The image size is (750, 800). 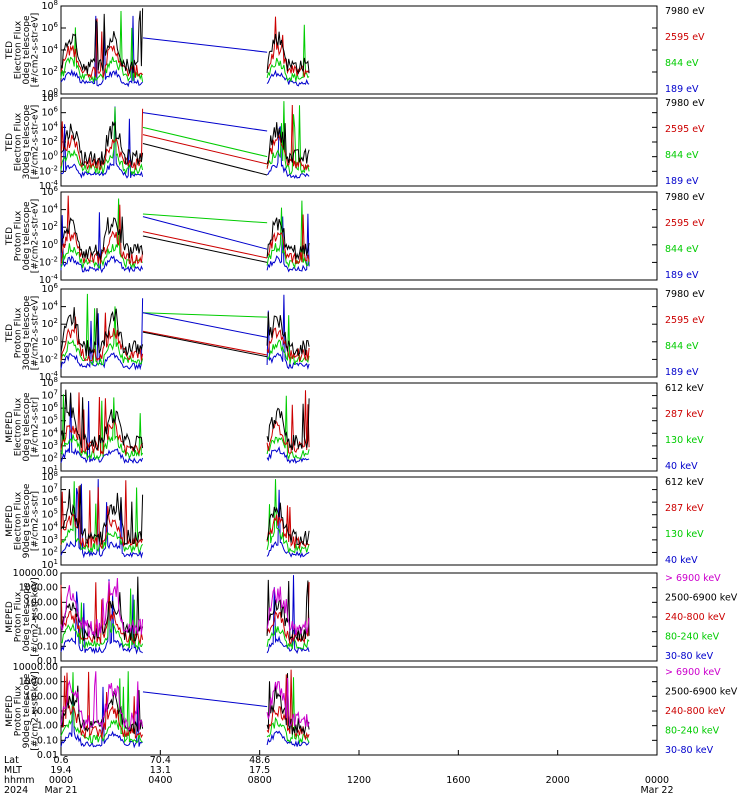 I want to click on ytick-label: 10⁻⁴, so click(x=49, y=279).